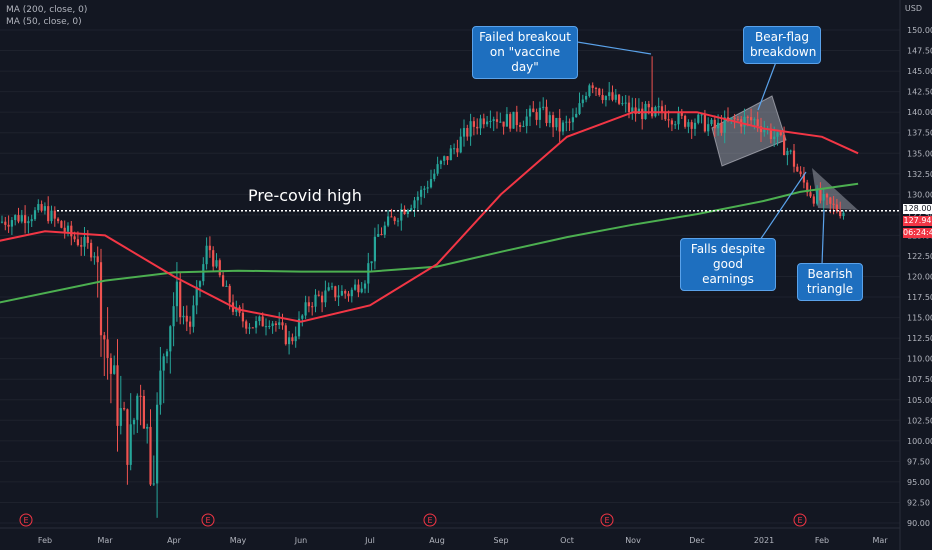  Describe the element at coordinates (917, 221) in the screenshot. I see `last-price-tag: 127.94` at that location.